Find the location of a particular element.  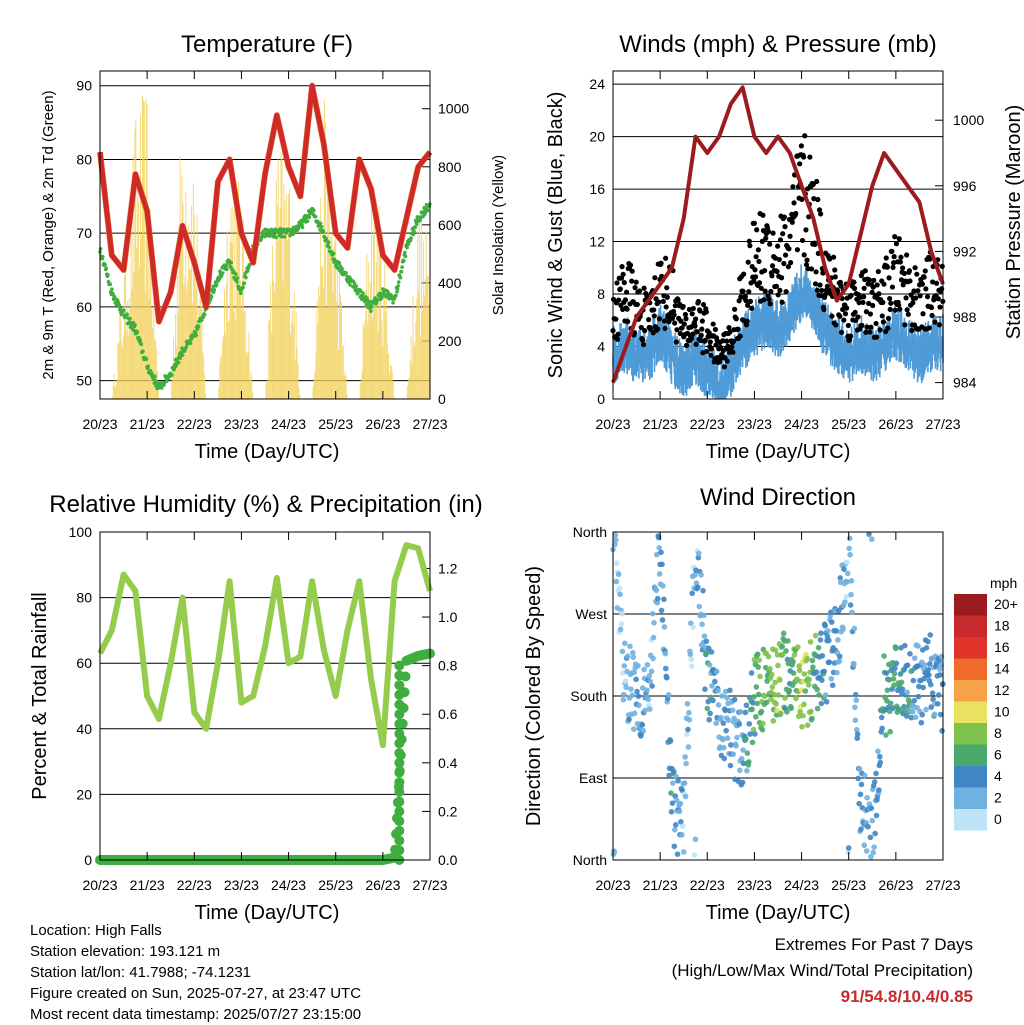

wind-y-tick-label: 16 is located at coordinates (597, 189).